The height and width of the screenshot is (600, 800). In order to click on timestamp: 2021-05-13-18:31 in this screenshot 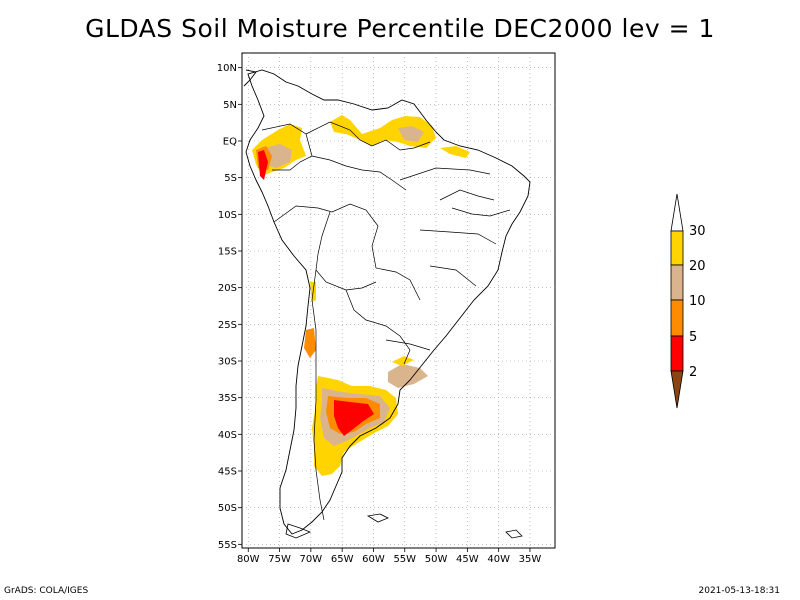, I will do `click(739, 591)`.